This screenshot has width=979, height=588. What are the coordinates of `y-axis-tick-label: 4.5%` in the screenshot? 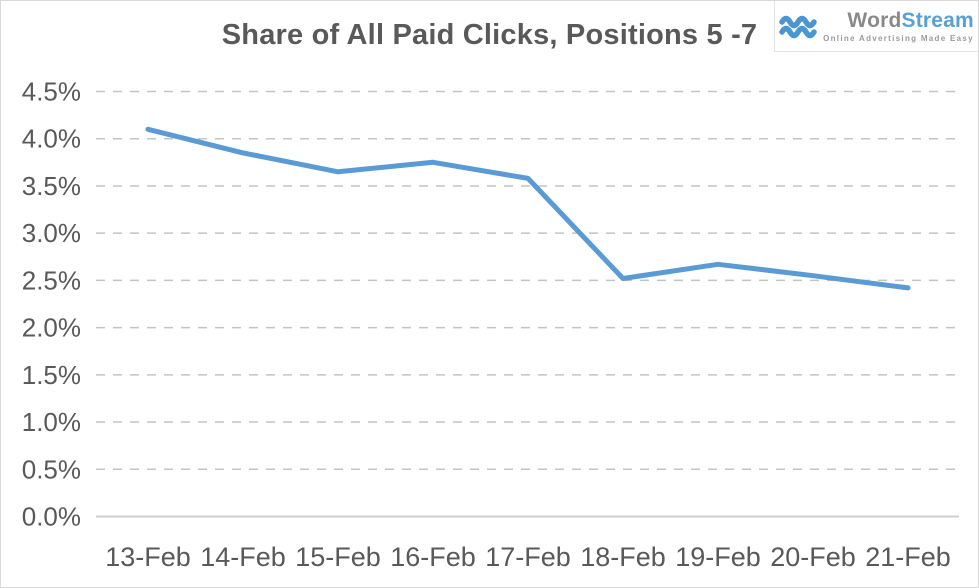 It's located at (51, 92).